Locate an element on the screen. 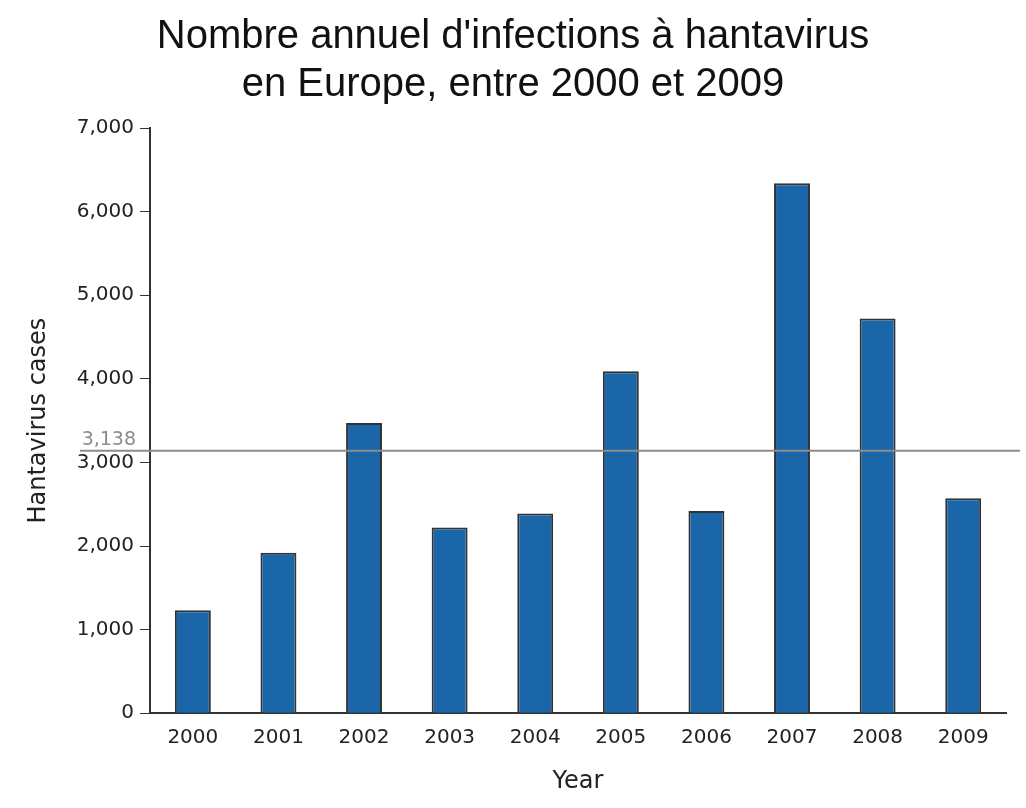 The image size is (1026, 808). y-tick-label: 2,000 is located at coordinates (105, 544).